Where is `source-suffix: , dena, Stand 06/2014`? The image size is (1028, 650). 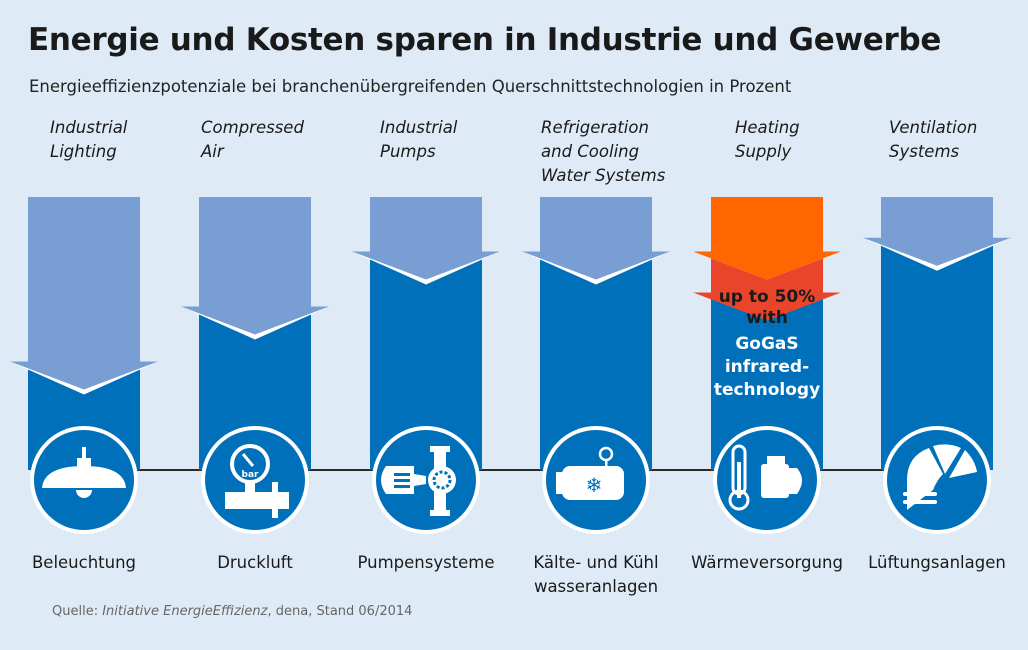 source-suffix: , dena, Stand 06/2014 is located at coordinates (340, 611).